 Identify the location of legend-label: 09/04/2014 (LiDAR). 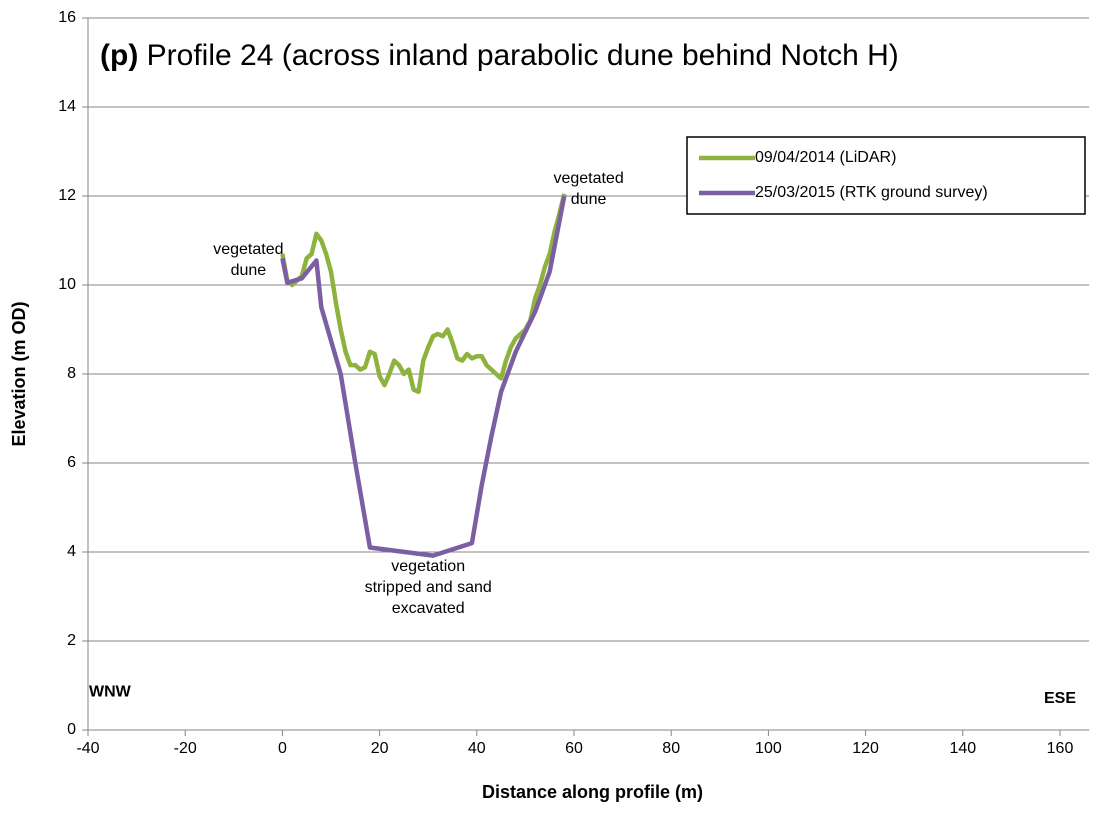
(825, 157).